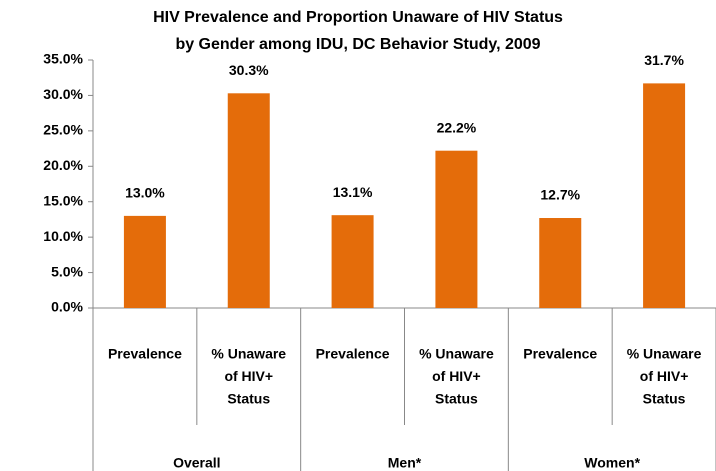  Describe the element at coordinates (560, 195) in the screenshot. I see `data-label: 12.7%` at that location.